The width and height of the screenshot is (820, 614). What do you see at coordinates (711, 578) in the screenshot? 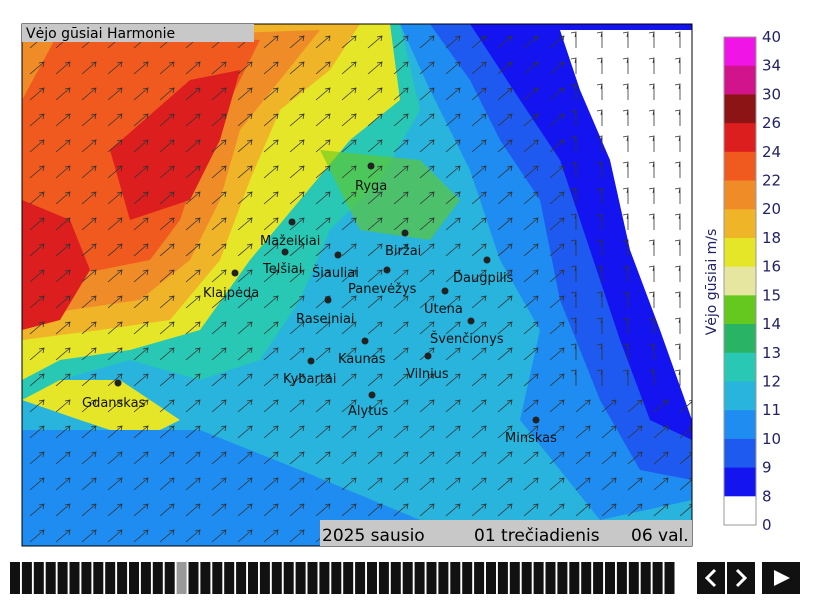
I see `prev-button` at bounding box center [711, 578].